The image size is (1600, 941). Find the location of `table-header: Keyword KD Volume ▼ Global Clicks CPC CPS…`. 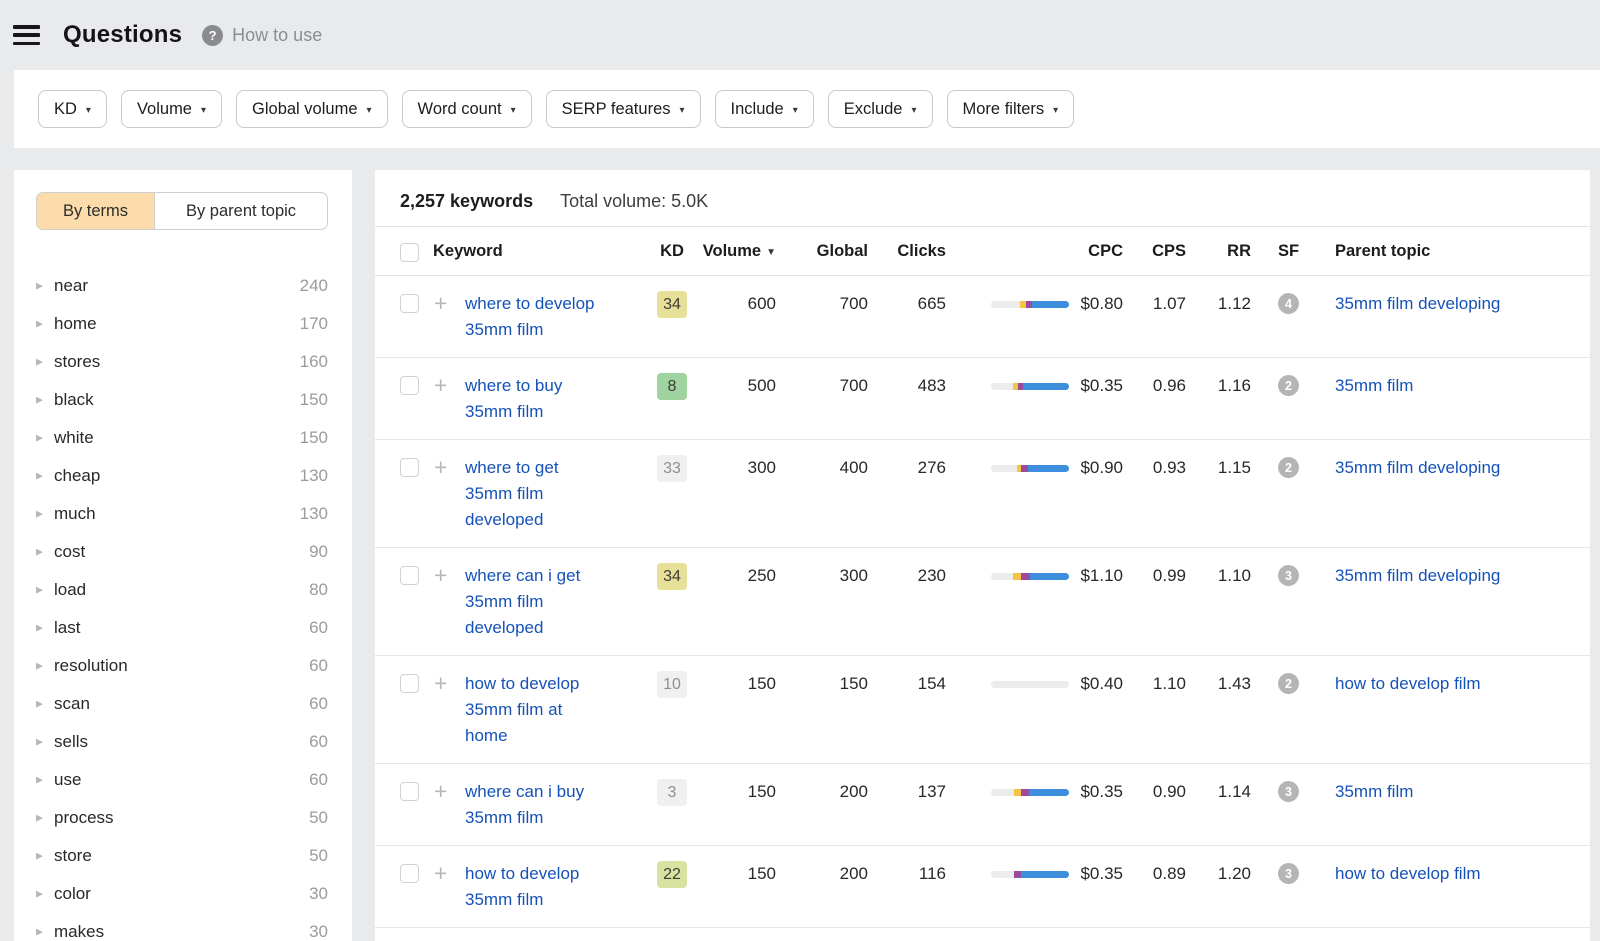

table-header: Keyword KD Volume ▼ Global Clicks CPC CPS… is located at coordinates (982, 251).